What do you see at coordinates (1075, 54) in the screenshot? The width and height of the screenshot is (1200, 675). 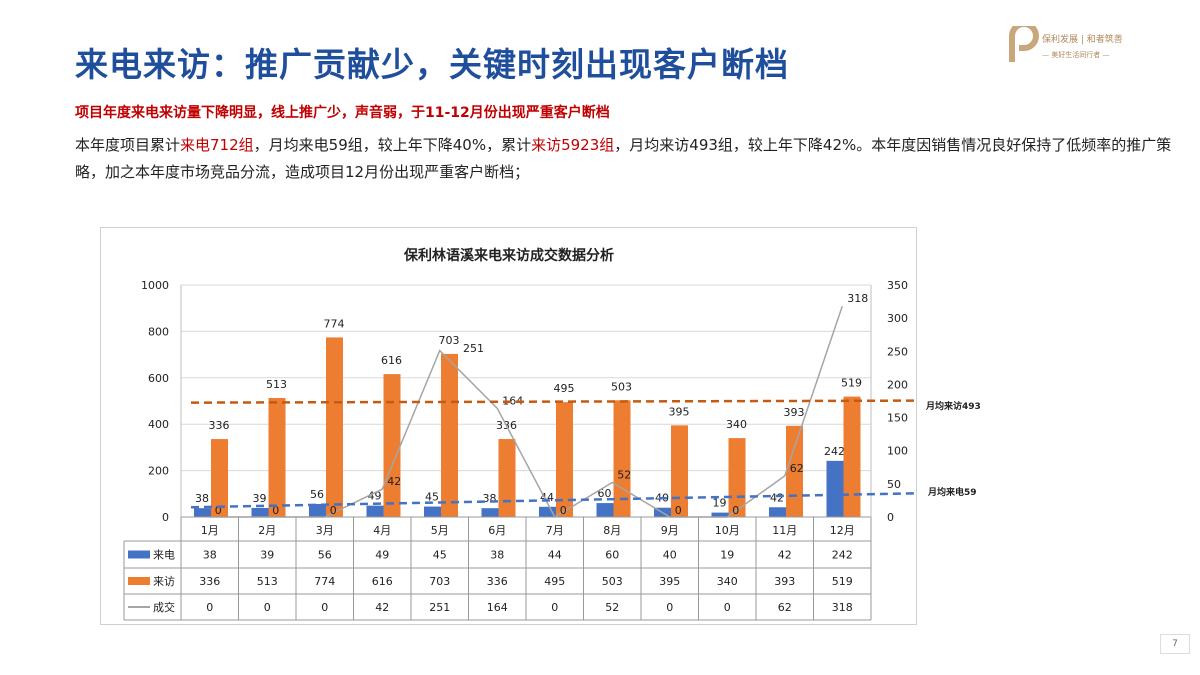 I see `svg-text: — 美好生活同行者 —` at bounding box center [1075, 54].